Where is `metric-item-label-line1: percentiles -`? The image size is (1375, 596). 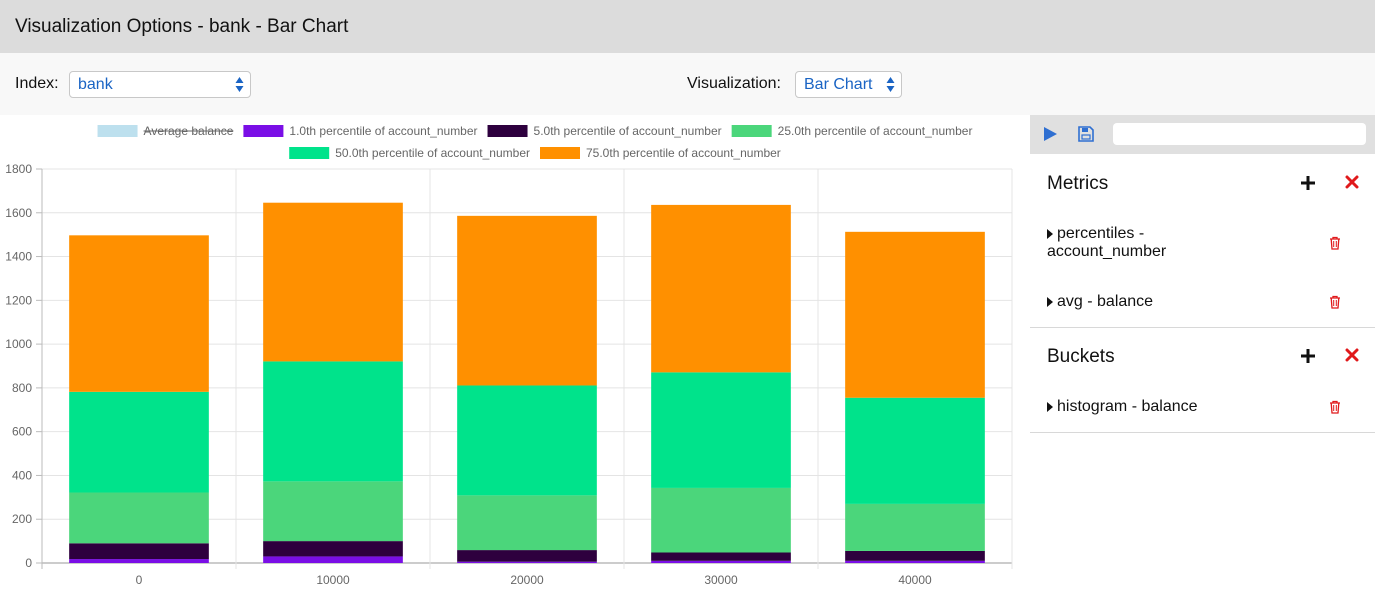
metric-item-label-line1: percentiles - is located at coordinates (1101, 233).